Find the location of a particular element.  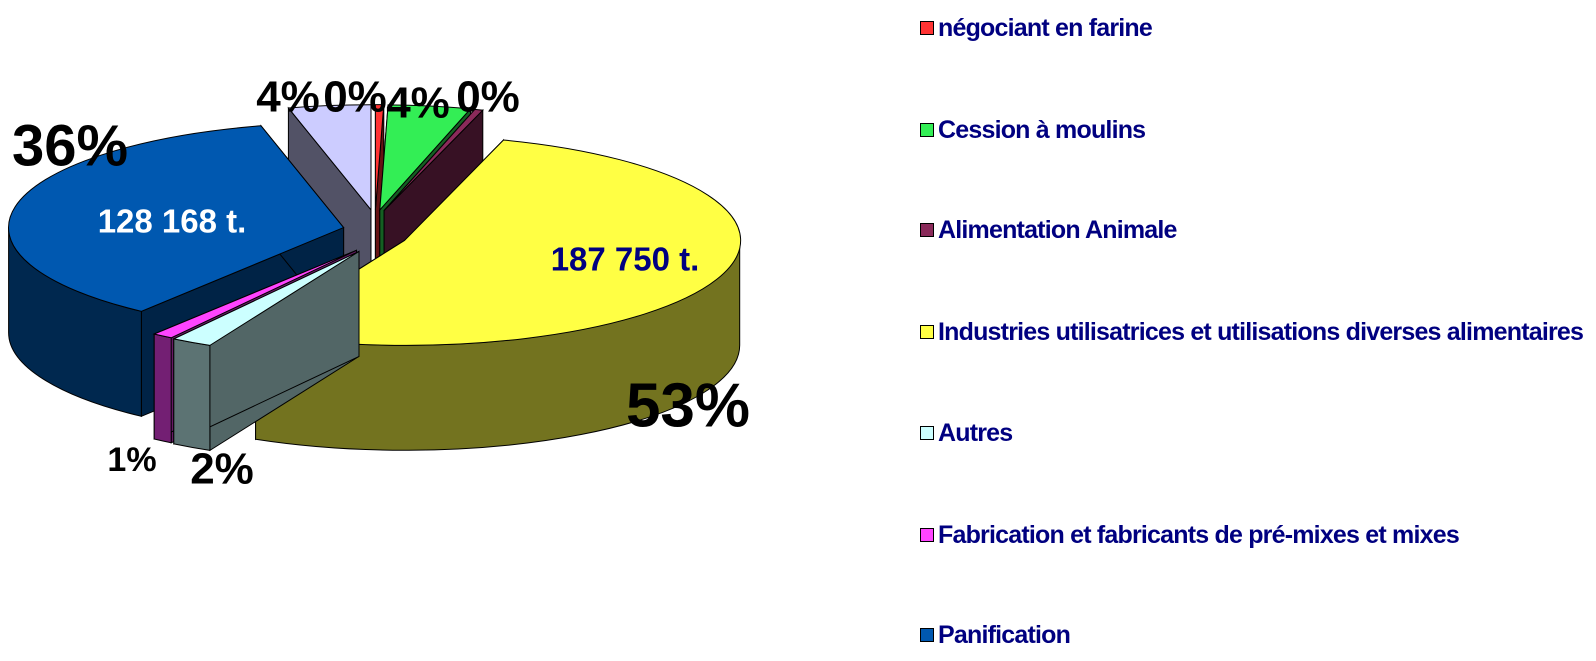

legend-entry: Alimentation Animale is located at coordinates (1254, 230).